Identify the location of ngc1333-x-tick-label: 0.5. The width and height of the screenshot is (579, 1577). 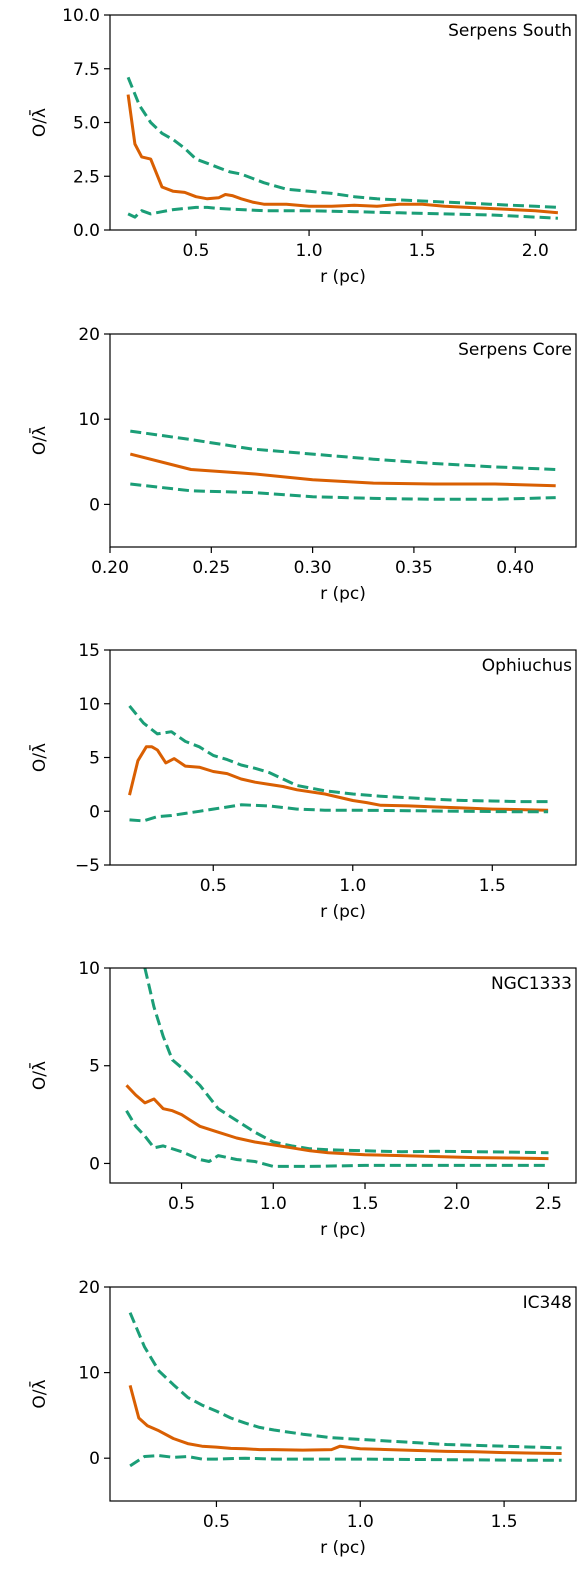
(181, 1204).